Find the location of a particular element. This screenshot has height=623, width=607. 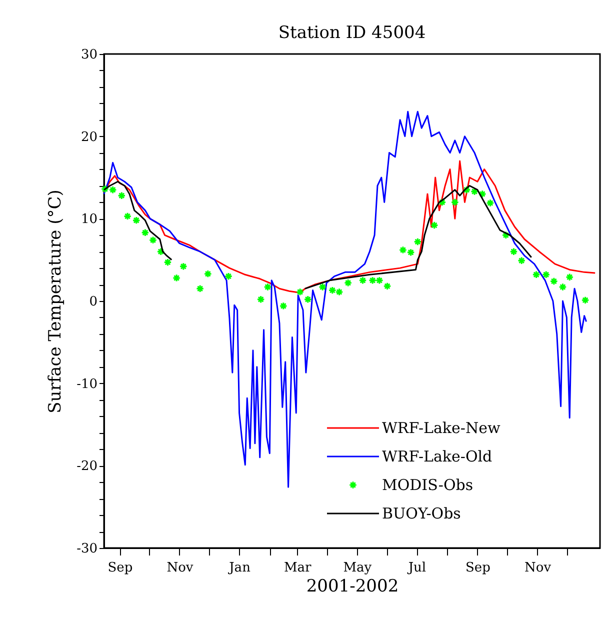

y-axis-title: Surface Temperature (°C) is located at coordinates (56, 302).